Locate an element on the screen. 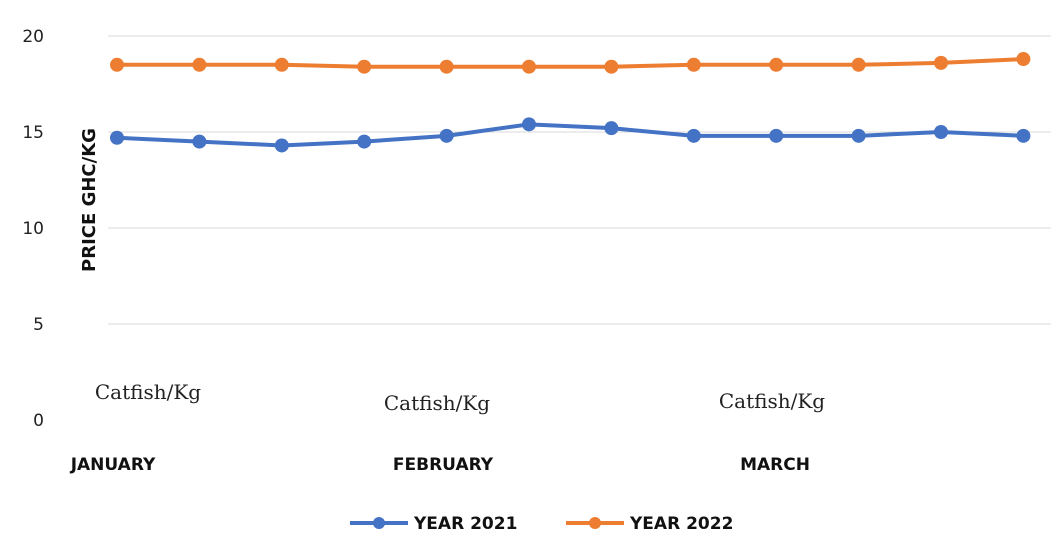  y-tick-label: 20 is located at coordinates (33, 37).